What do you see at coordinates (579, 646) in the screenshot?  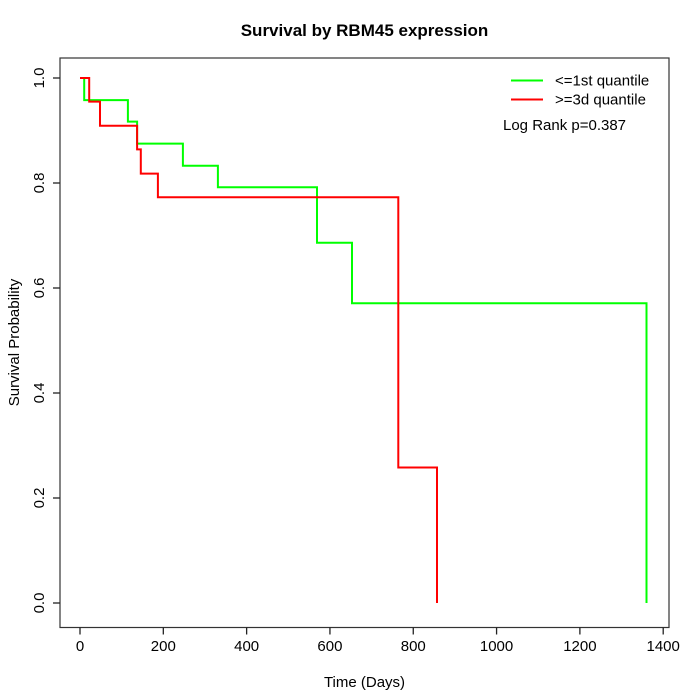 I see `x-tick-label: 1200` at bounding box center [579, 646].